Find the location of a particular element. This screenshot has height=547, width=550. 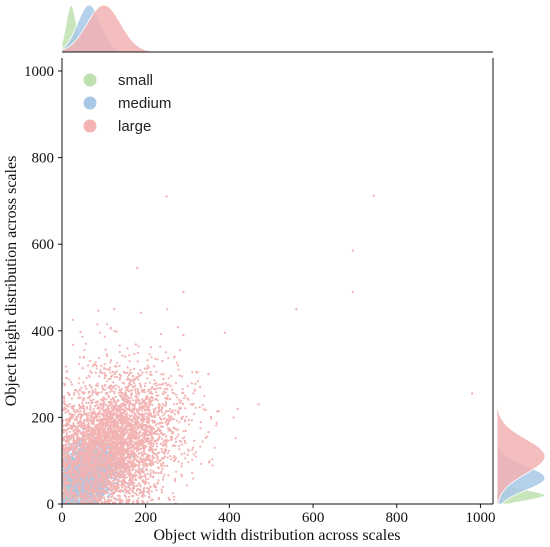

top-marginal-kde is located at coordinates (277, 28).